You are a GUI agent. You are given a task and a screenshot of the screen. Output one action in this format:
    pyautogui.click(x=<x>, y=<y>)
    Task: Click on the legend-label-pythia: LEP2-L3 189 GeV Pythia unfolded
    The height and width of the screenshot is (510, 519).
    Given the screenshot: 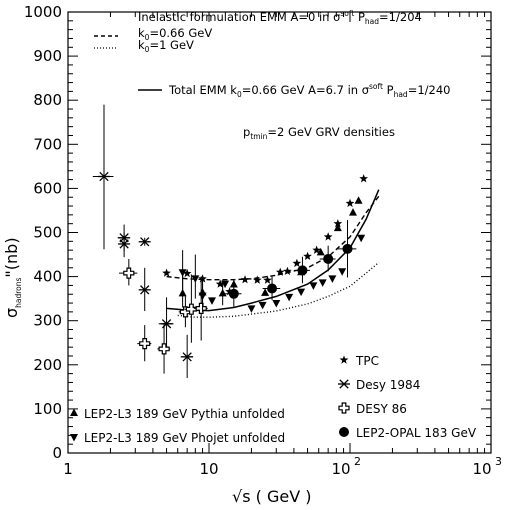 What is the action you would take?
    pyautogui.click(x=184, y=414)
    